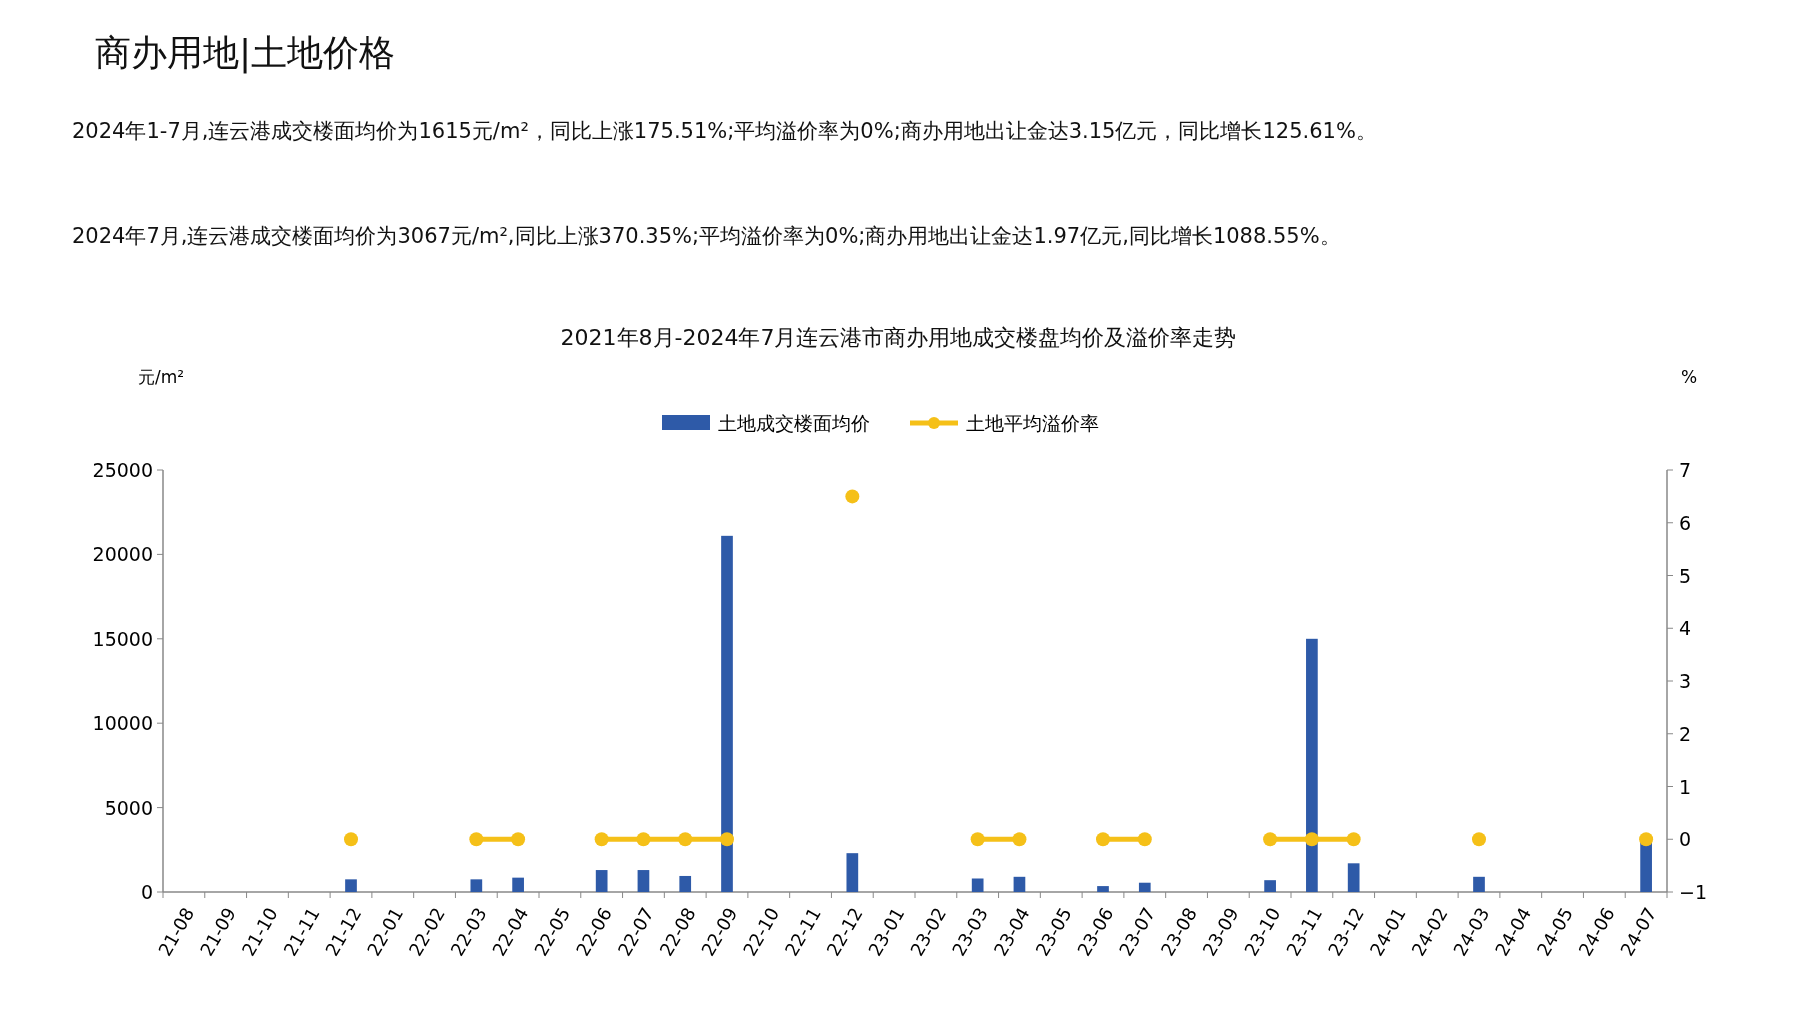 Image resolution: width=1797 pixels, height=1010 pixels. I want to click on y-tick-label: 20000, so click(122, 554).